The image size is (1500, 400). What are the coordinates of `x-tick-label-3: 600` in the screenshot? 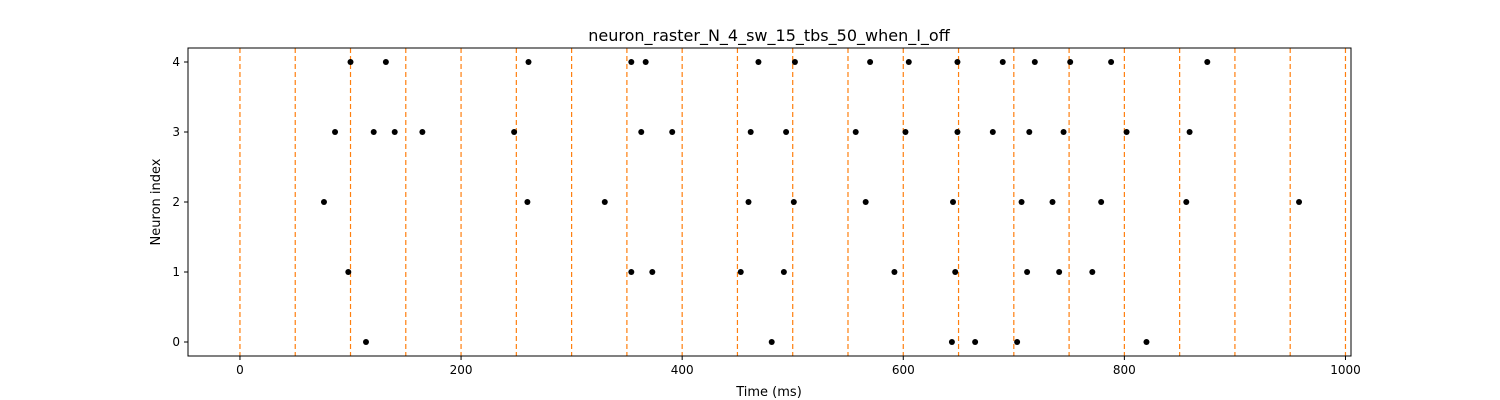 It's located at (903, 370).